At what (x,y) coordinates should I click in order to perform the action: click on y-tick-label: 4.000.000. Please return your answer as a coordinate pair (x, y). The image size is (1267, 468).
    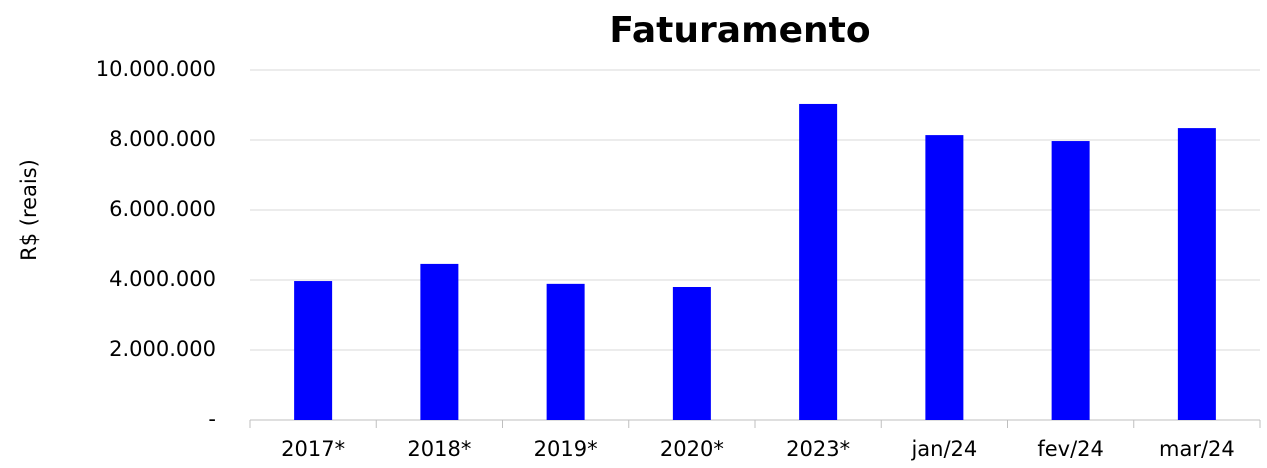
    Looking at the image, I should click on (162, 279).